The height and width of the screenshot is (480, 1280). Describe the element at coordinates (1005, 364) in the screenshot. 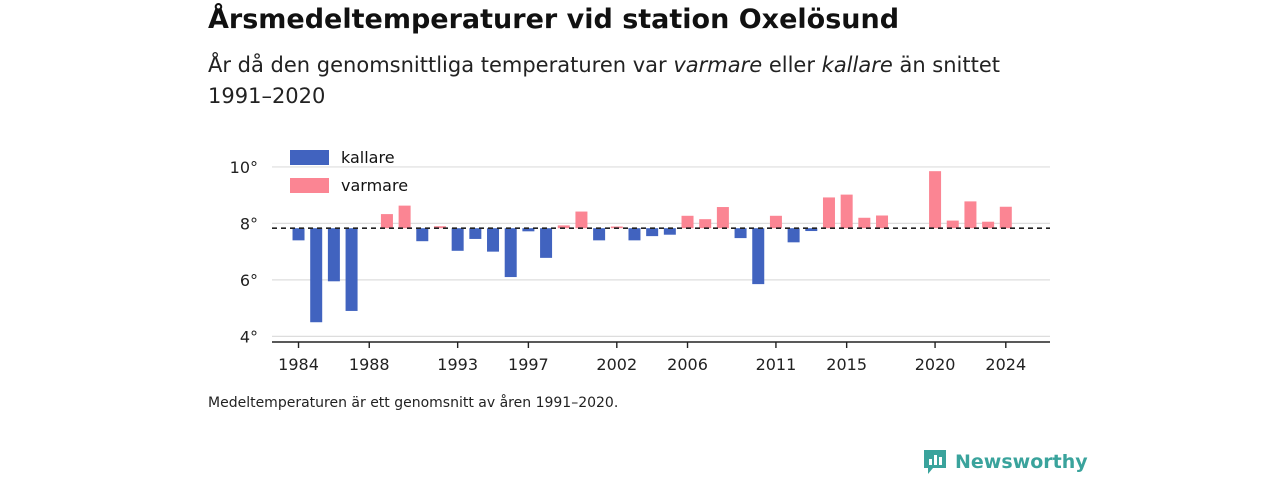

I see `x-tick-label: 2024` at that location.